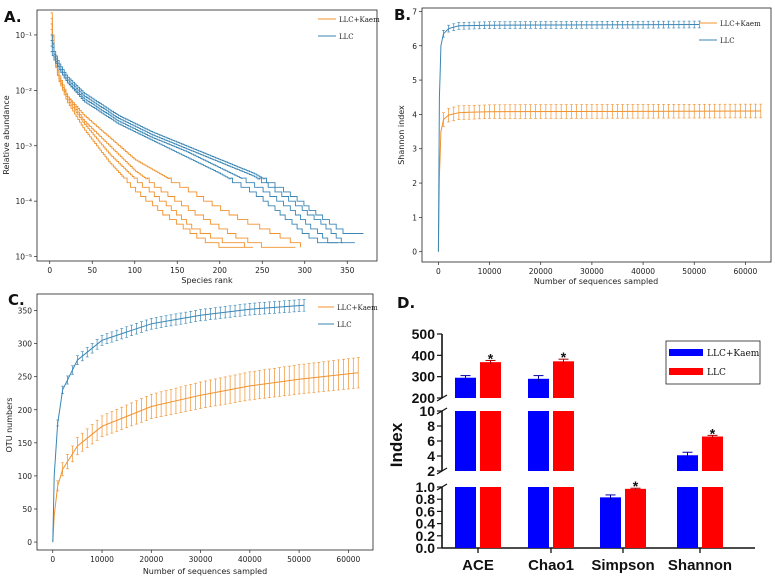  What do you see at coordinates (401, 135) in the screenshot?
I see `panel-b-ylabel: Shannon index` at bounding box center [401, 135].